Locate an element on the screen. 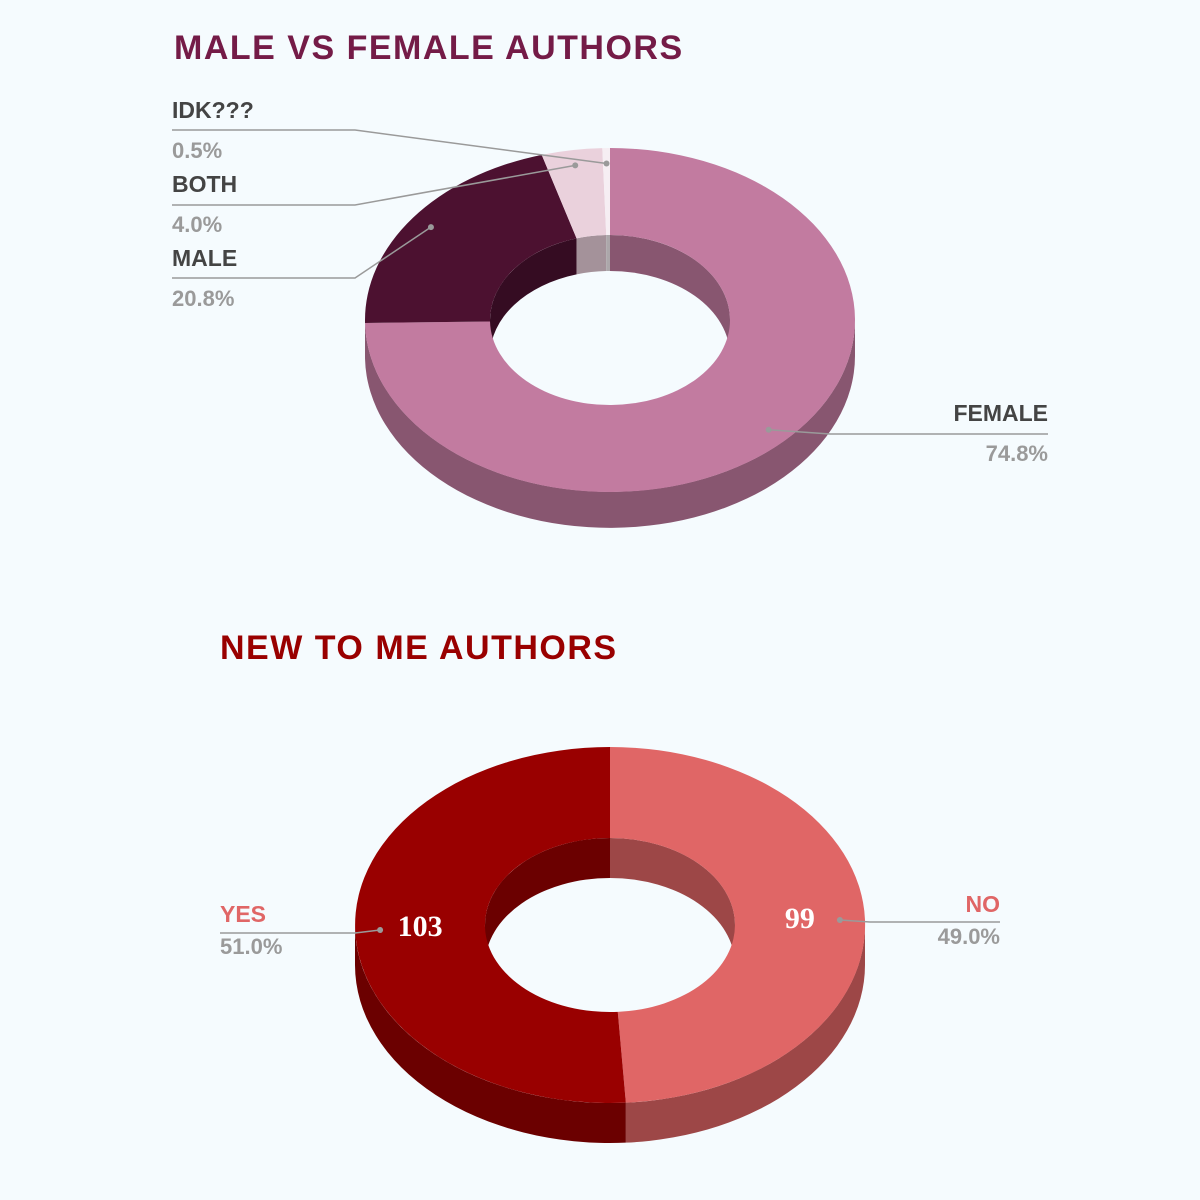 This screenshot has width=1200, height=1200. slice-label: IDK??? is located at coordinates (213, 110).